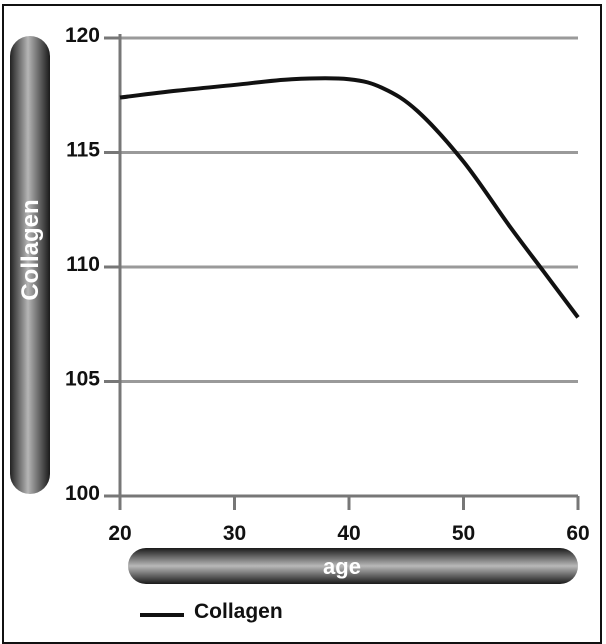 Image resolution: width=606 pixels, height=644 pixels. Describe the element at coordinates (577, 533) in the screenshot. I see `x-tick-label-60: 60` at that location.